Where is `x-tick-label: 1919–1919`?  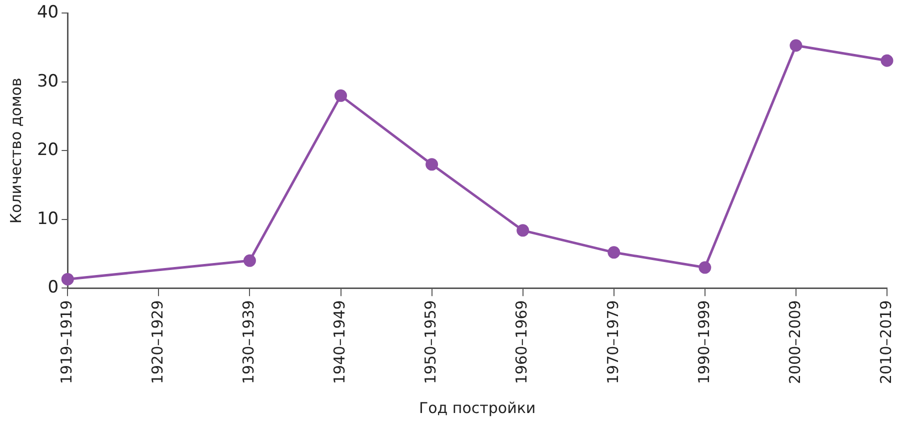
x-tick-label: 1919–1919 is located at coordinates (67, 342).